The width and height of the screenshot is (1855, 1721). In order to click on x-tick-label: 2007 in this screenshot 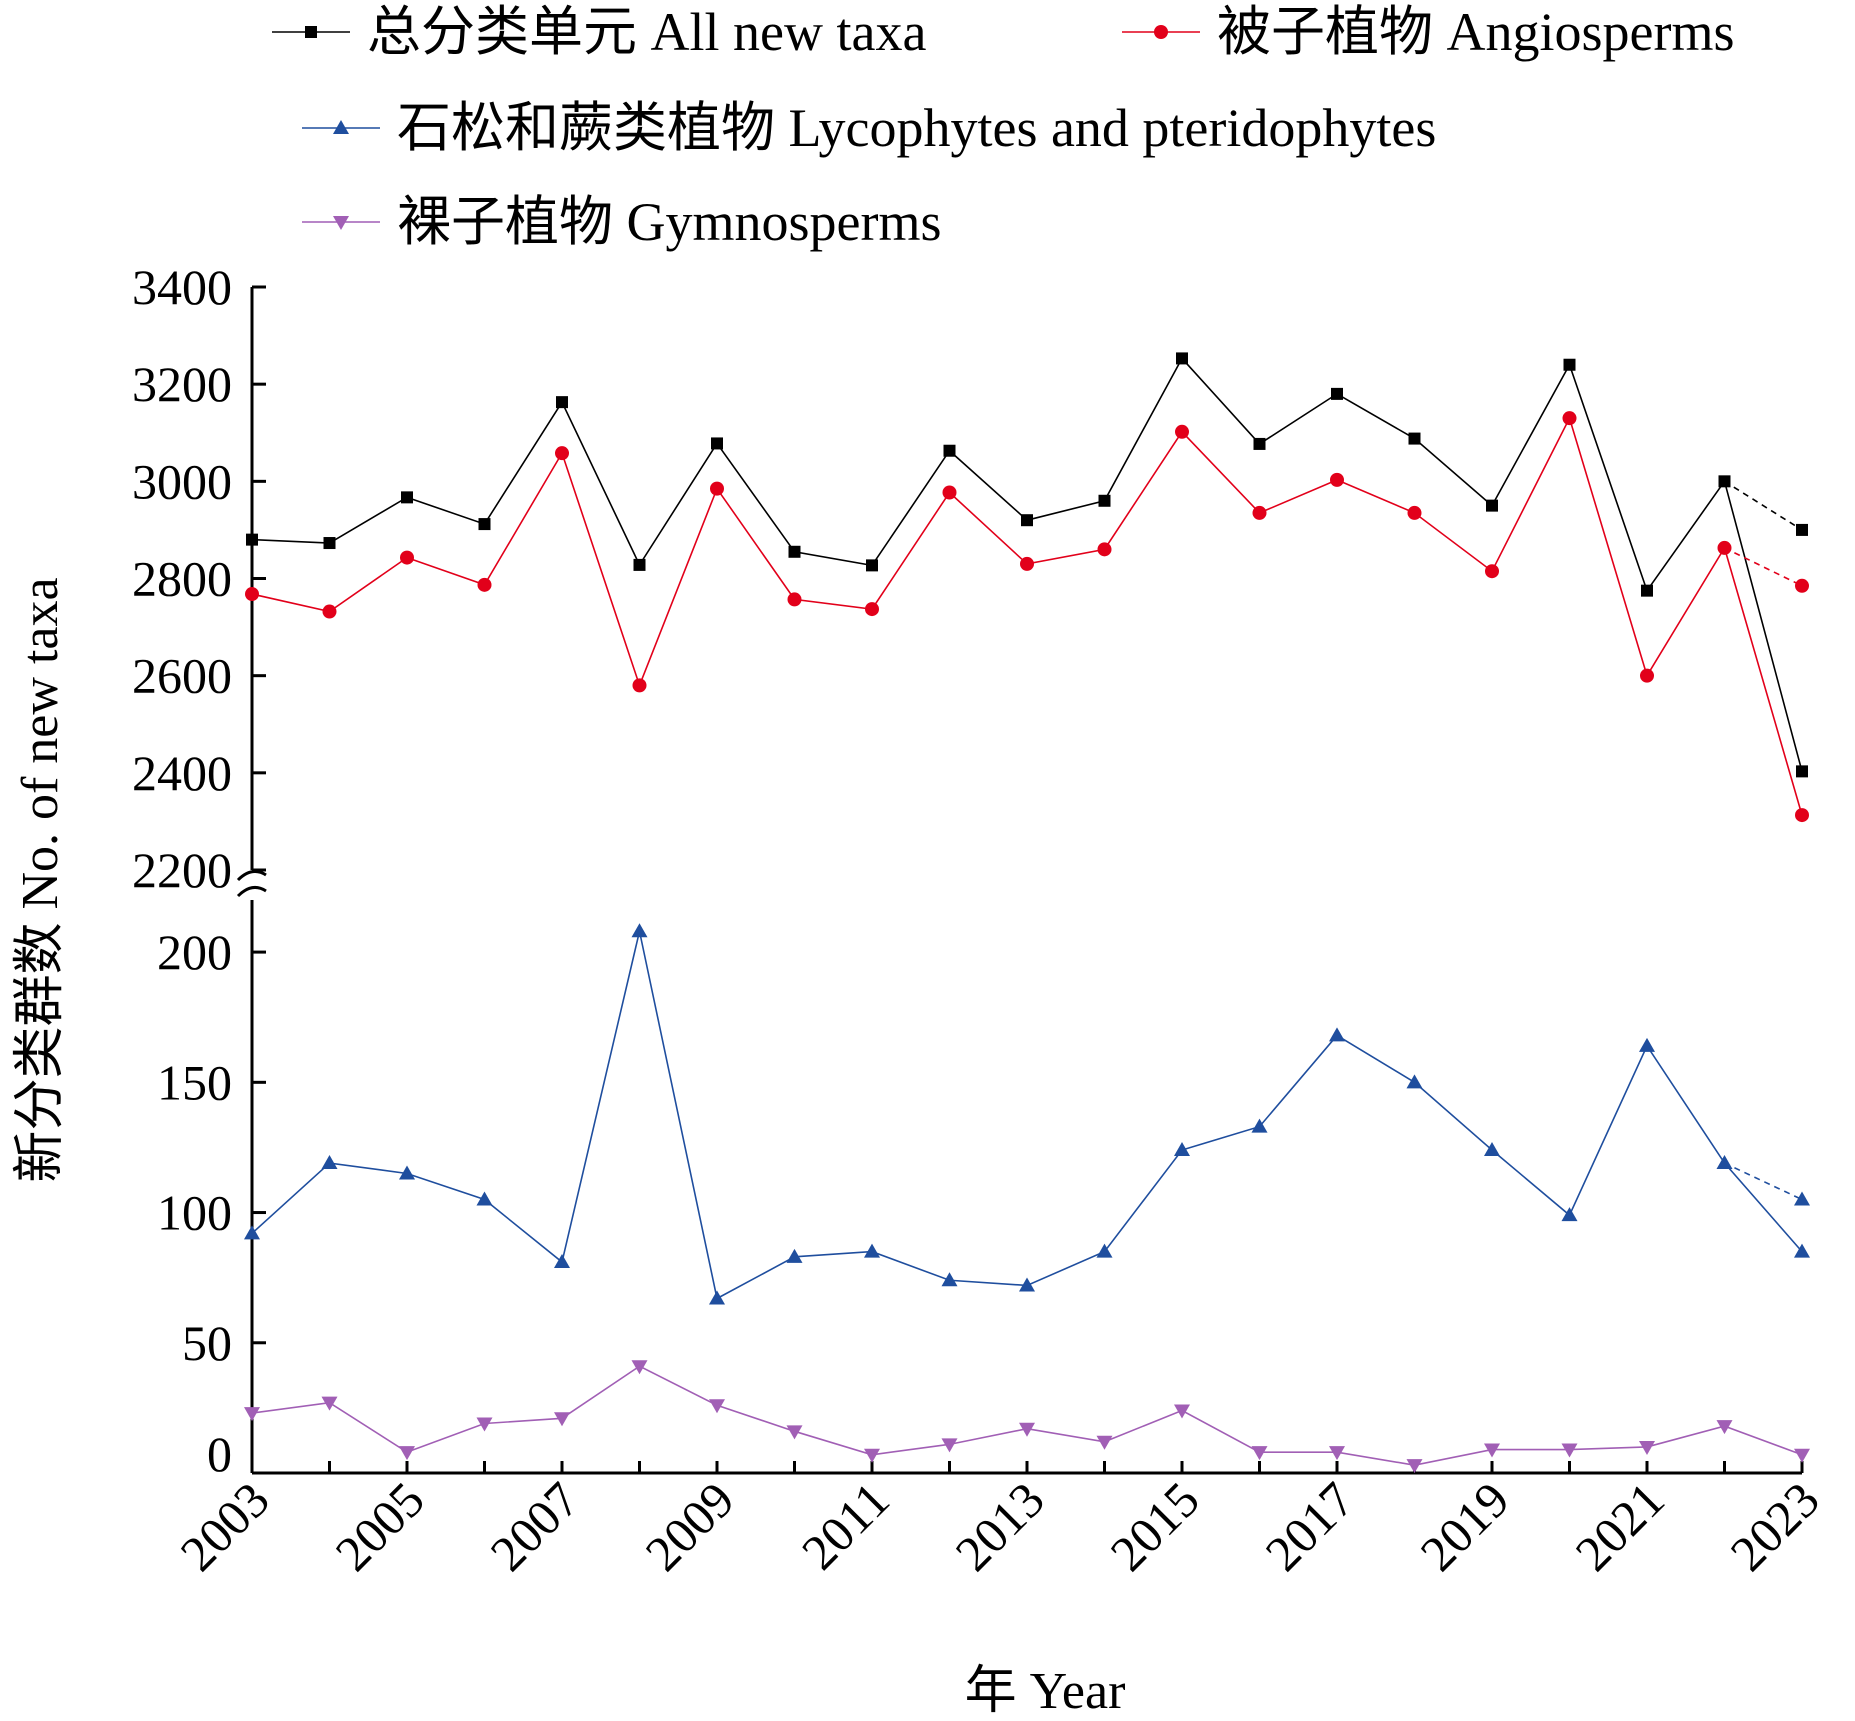, I will do `click(534, 1526)`.